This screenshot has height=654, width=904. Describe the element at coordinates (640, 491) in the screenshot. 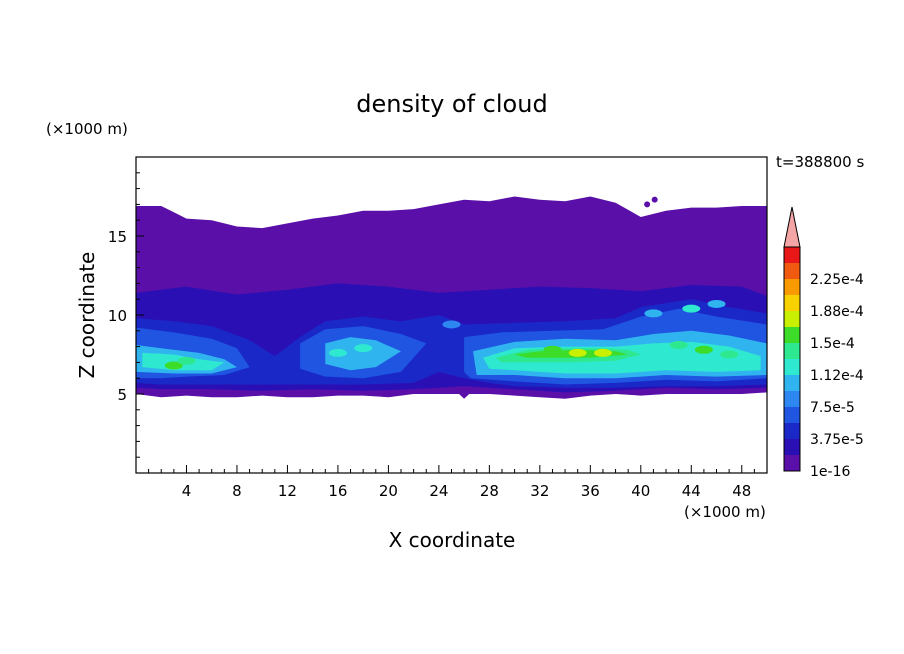

I see `x-tick-label: 40` at that location.